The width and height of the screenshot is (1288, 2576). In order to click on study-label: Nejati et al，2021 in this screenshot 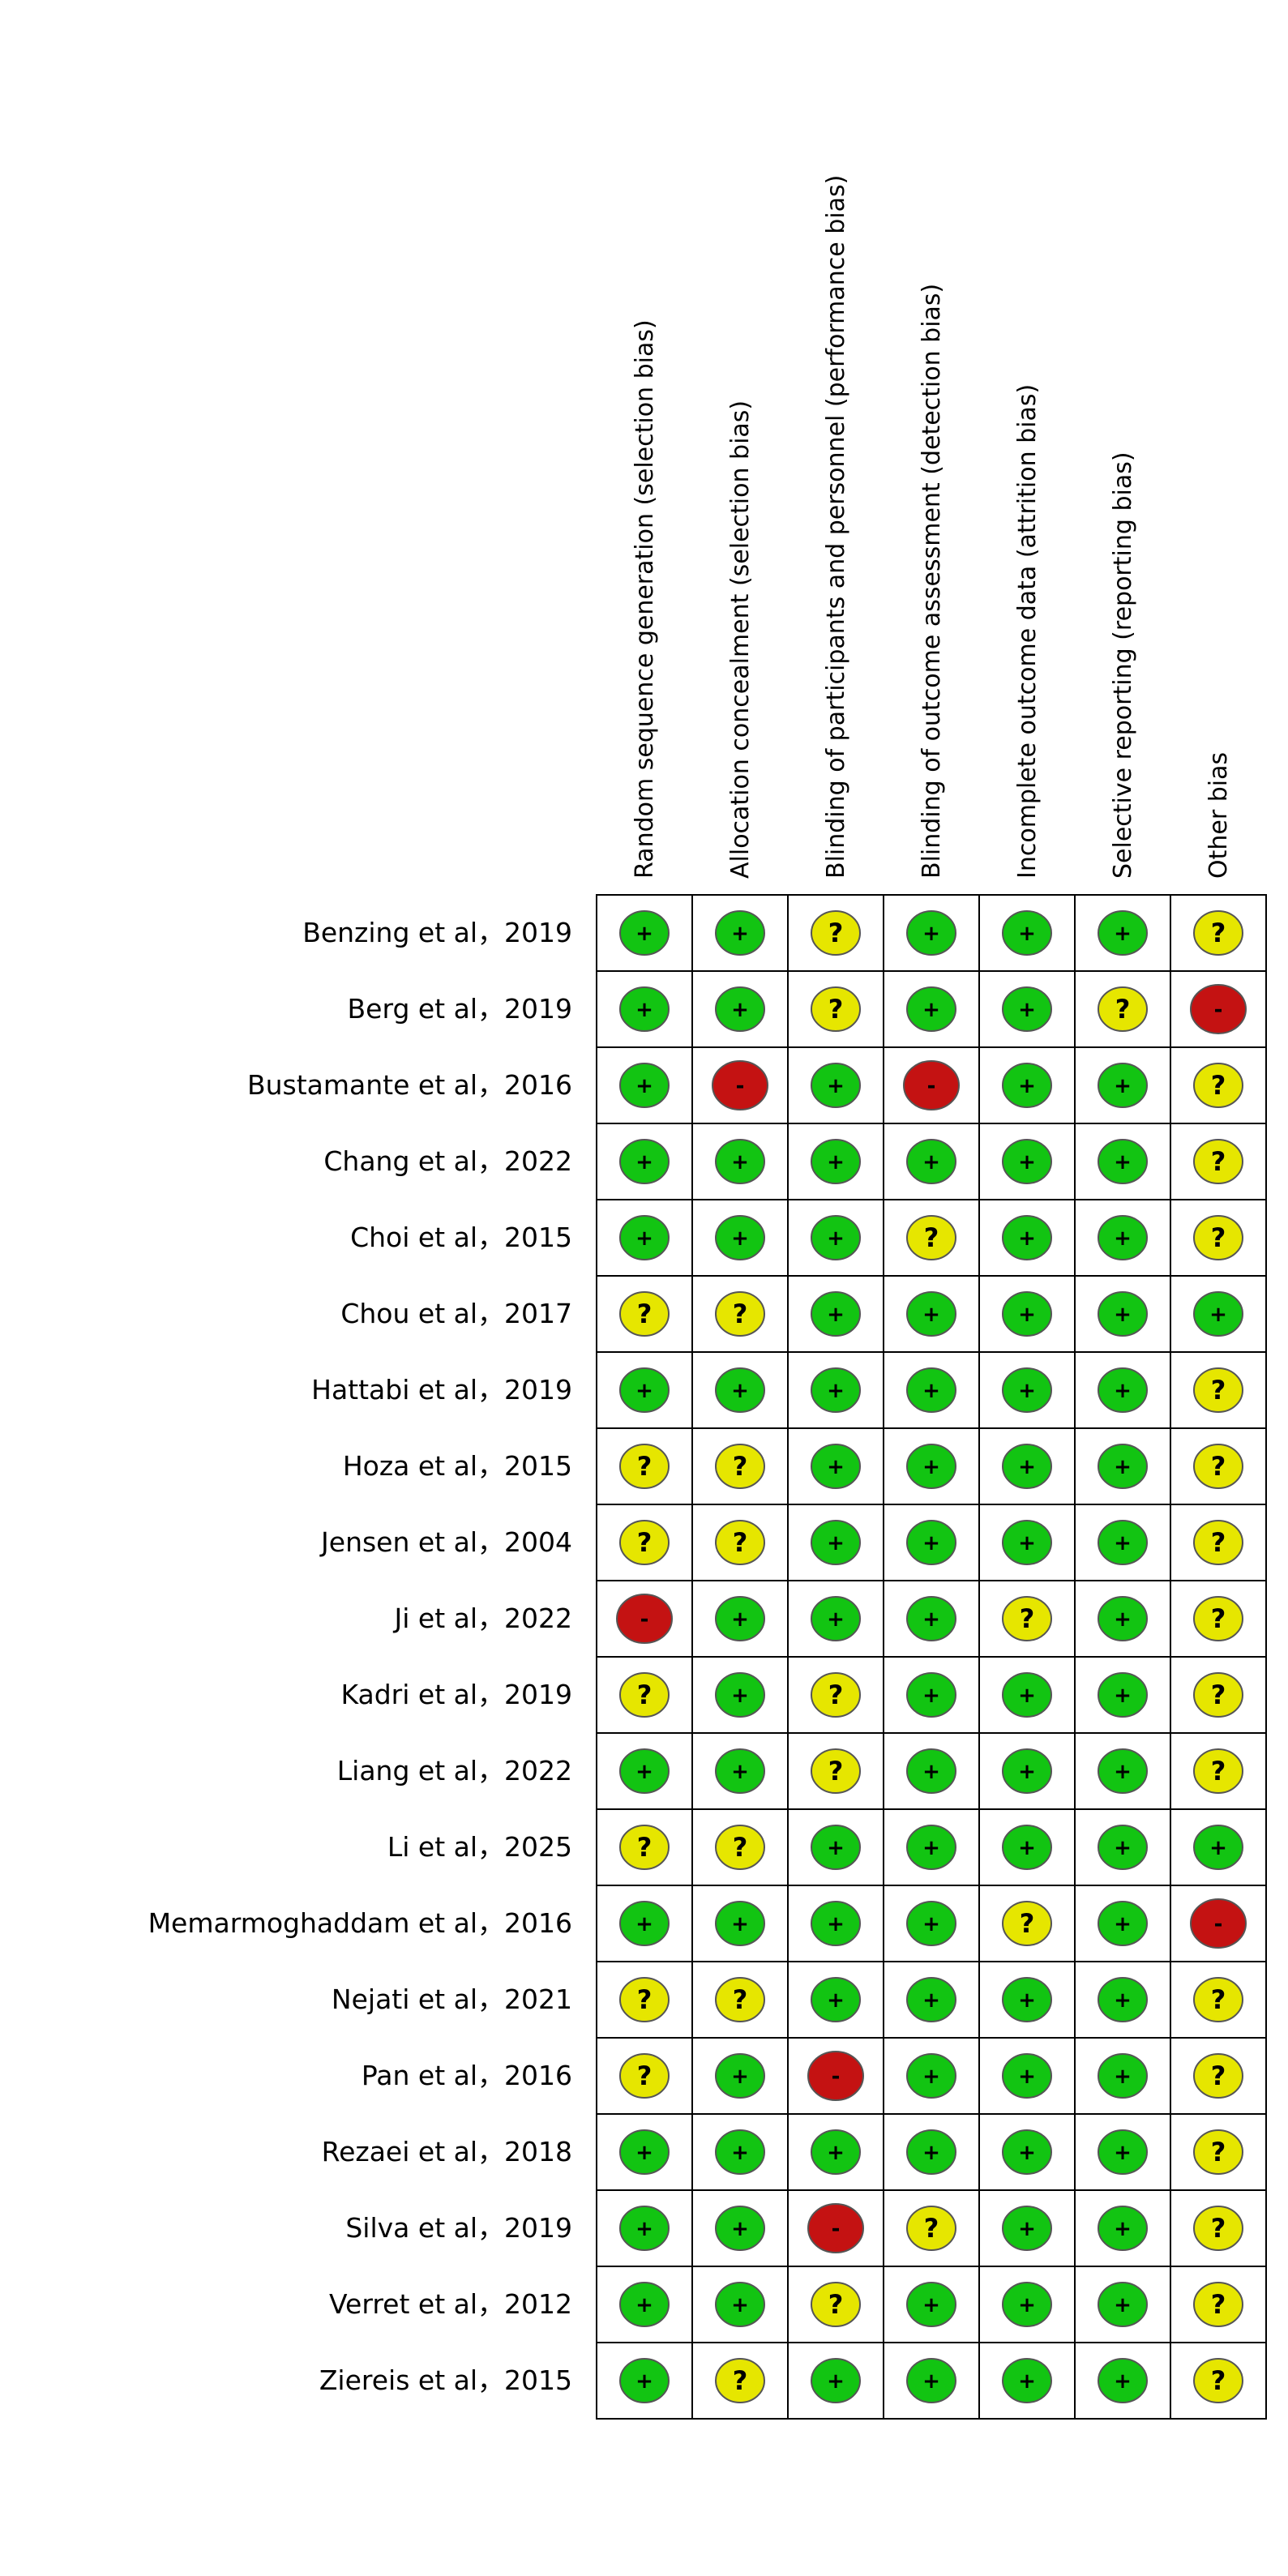, I will do `click(452, 1999)`.